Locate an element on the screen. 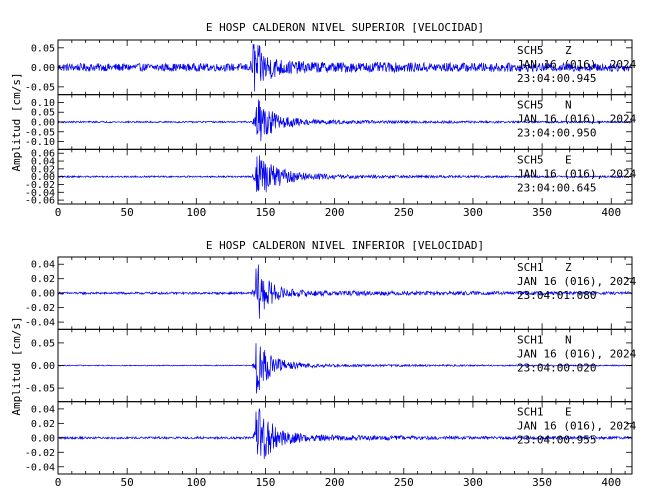 The image size is (650, 500). record-time: 23:04:00.955 is located at coordinates (556, 440).